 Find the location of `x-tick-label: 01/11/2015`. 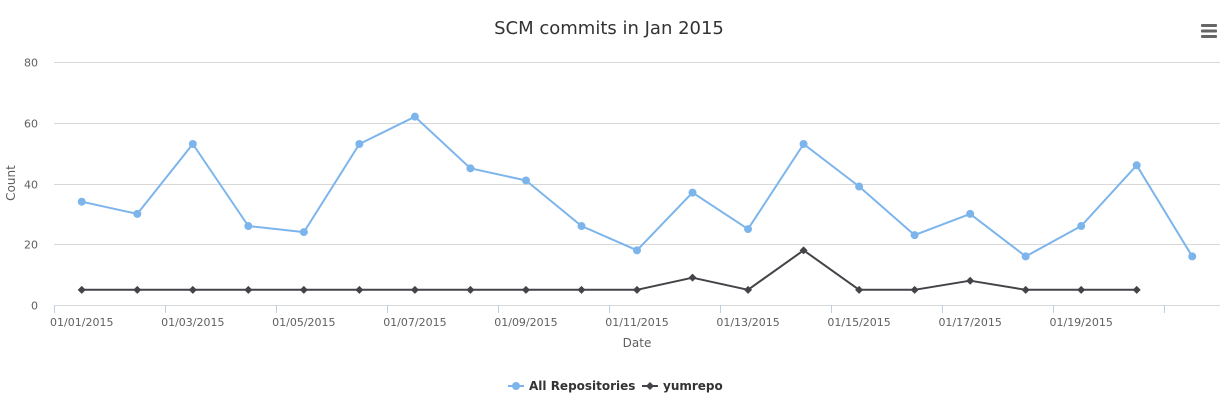

x-tick-label: 01/11/2015 is located at coordinates (636, 322).